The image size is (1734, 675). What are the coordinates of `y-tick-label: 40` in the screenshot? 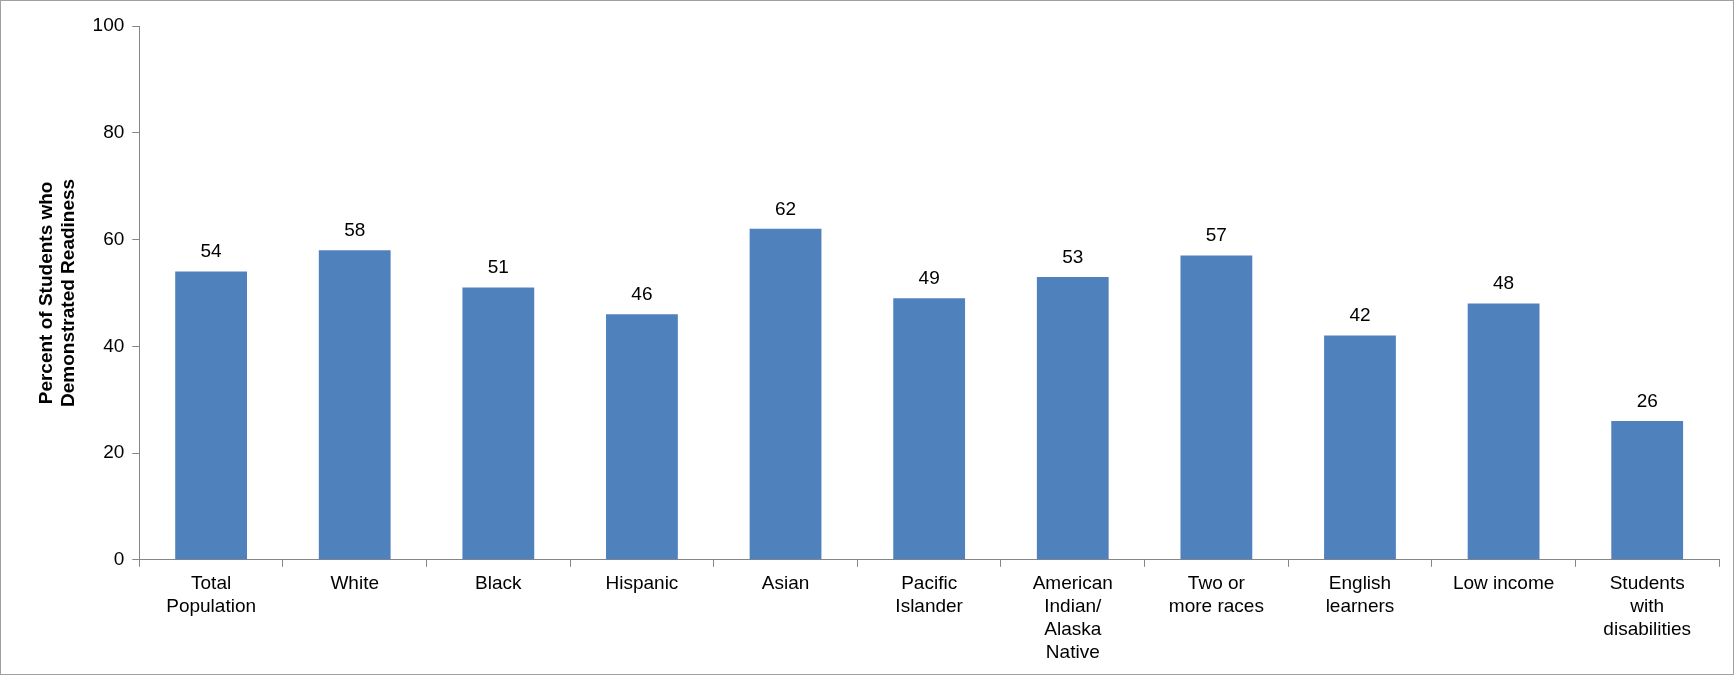 It's located at (114, 345).